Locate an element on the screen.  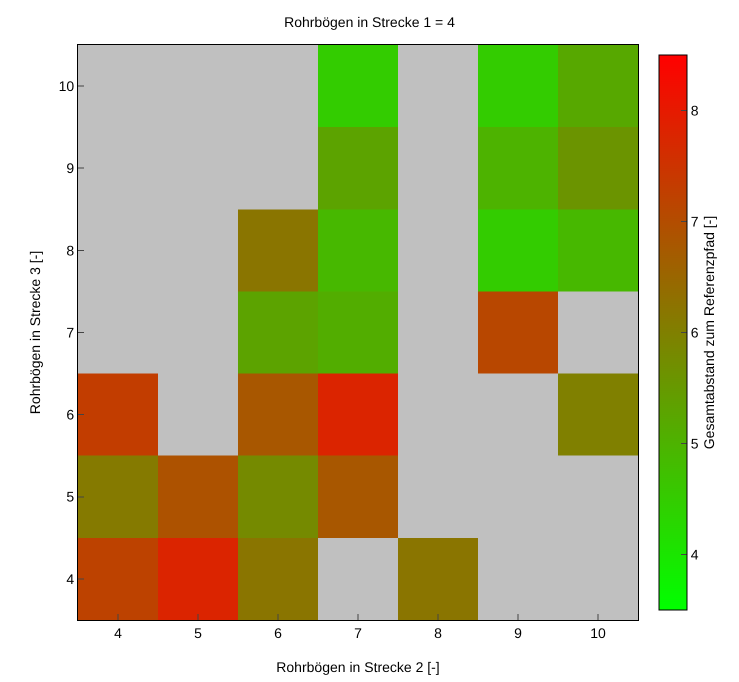
color-bar-label: 7 is located at coordinates (694, 221).